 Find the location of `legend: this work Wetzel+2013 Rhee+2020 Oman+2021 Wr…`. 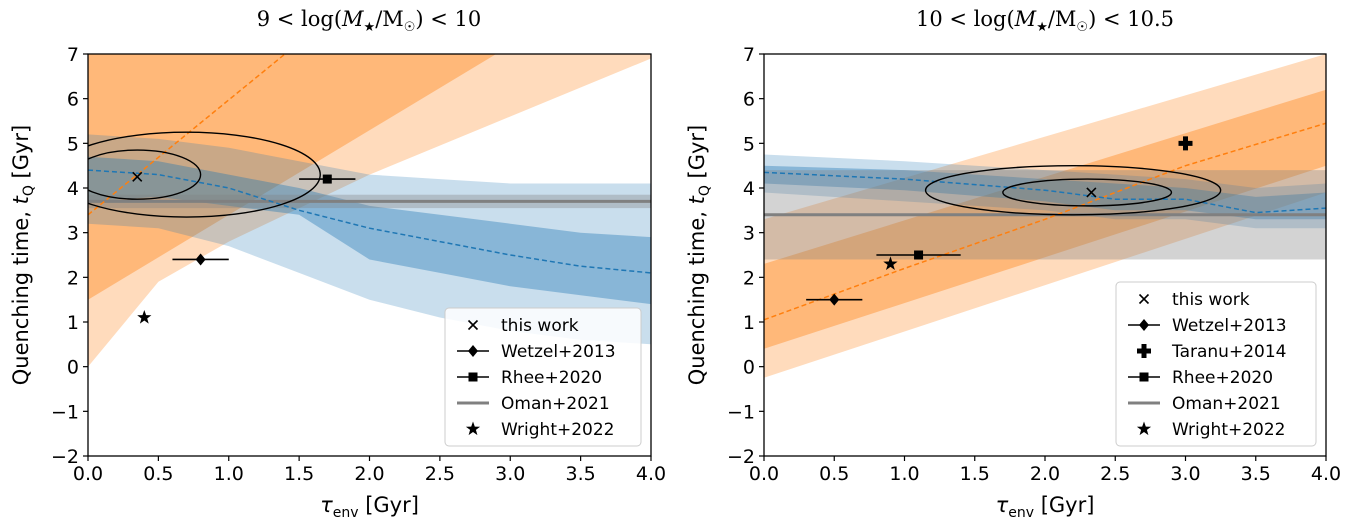

legend: this work Wetzel+2013 Rhee+2020 Oman+2021 Wr… is located at coordinates (543, 377).